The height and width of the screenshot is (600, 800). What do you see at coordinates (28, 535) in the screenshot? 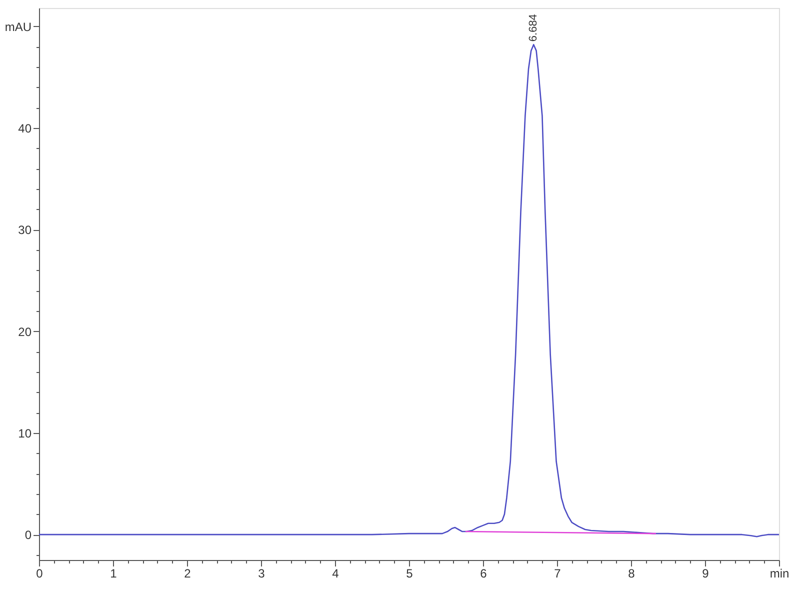
I see `y-tick-label: 0` at bounding box center [28, 535].